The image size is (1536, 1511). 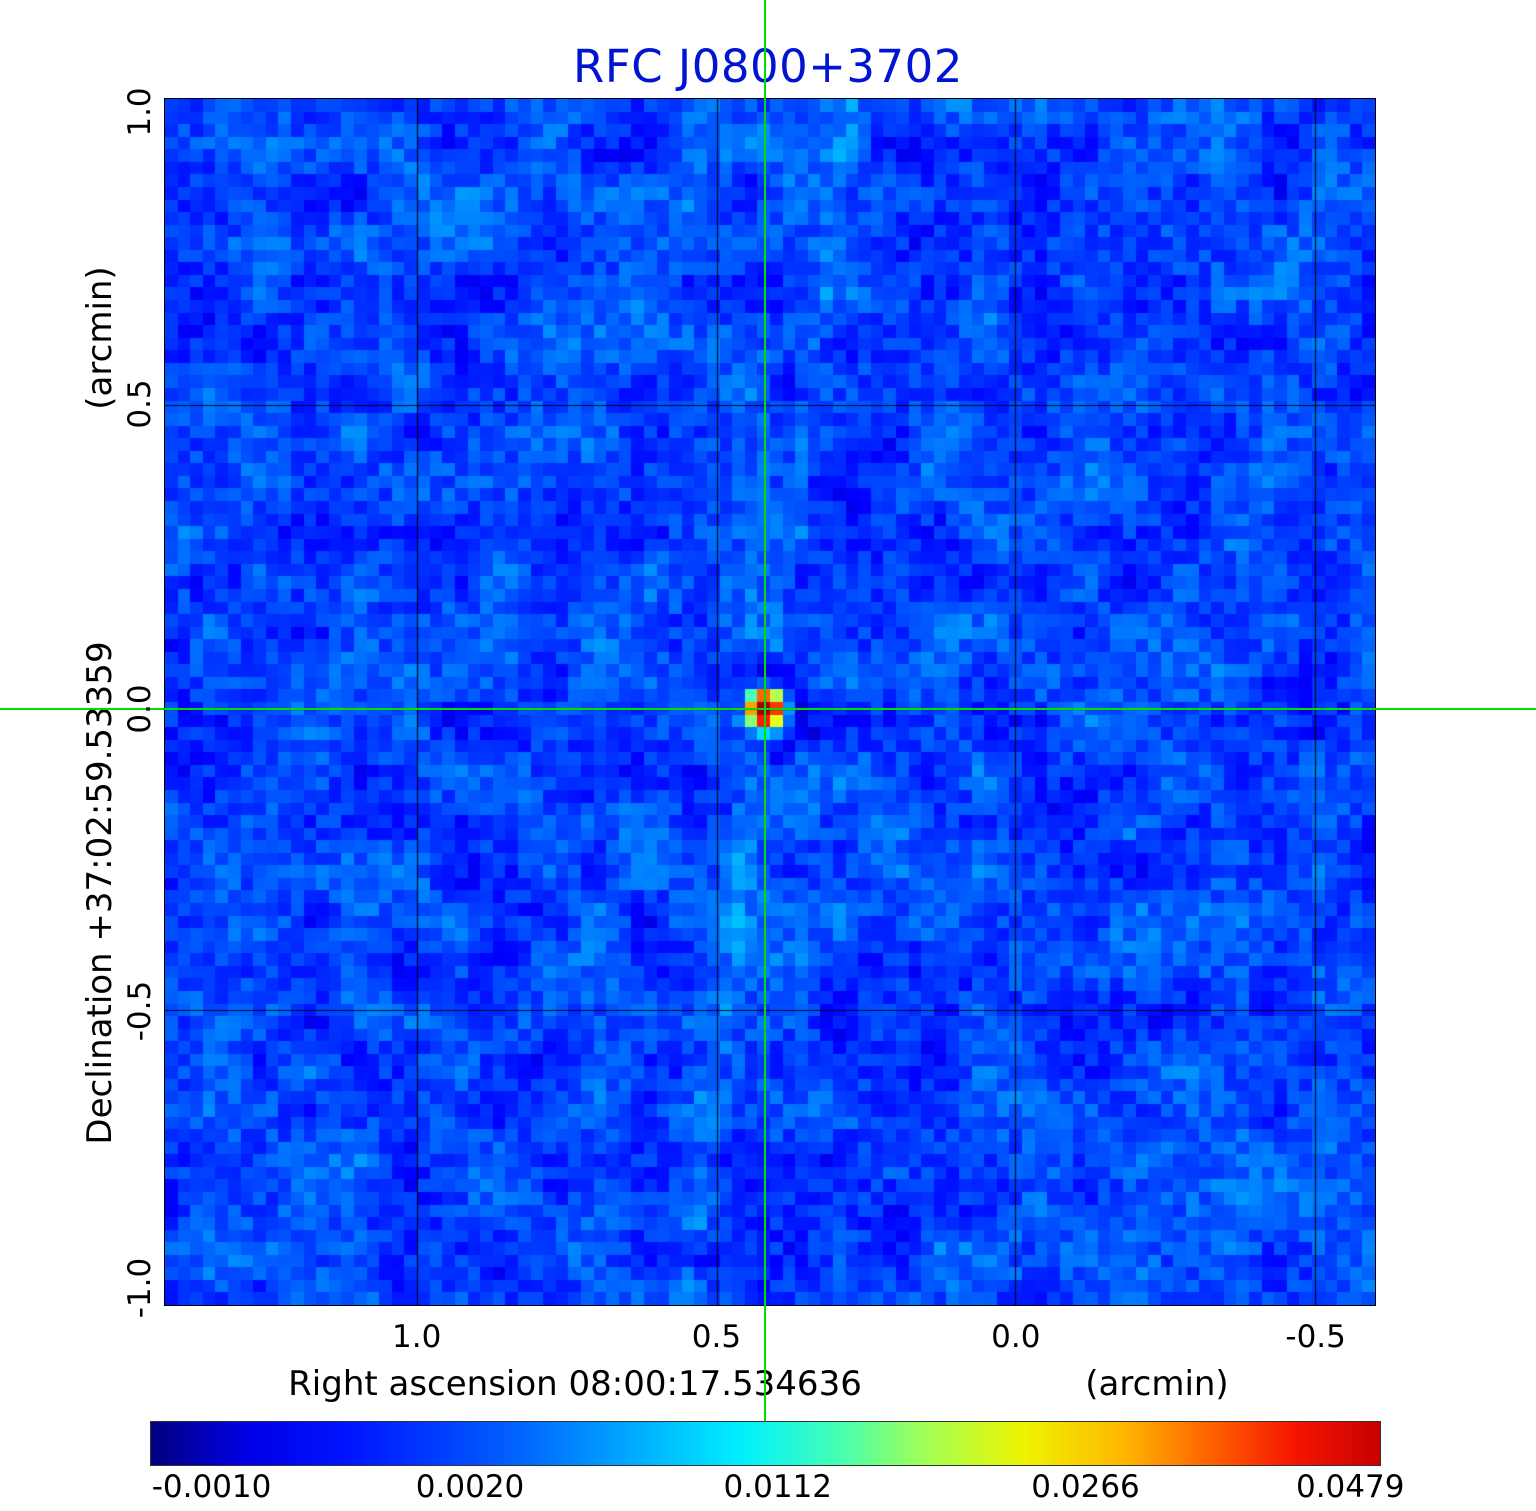 I want to click on y-tick-label: 1.0, so click(x=140, y=112).